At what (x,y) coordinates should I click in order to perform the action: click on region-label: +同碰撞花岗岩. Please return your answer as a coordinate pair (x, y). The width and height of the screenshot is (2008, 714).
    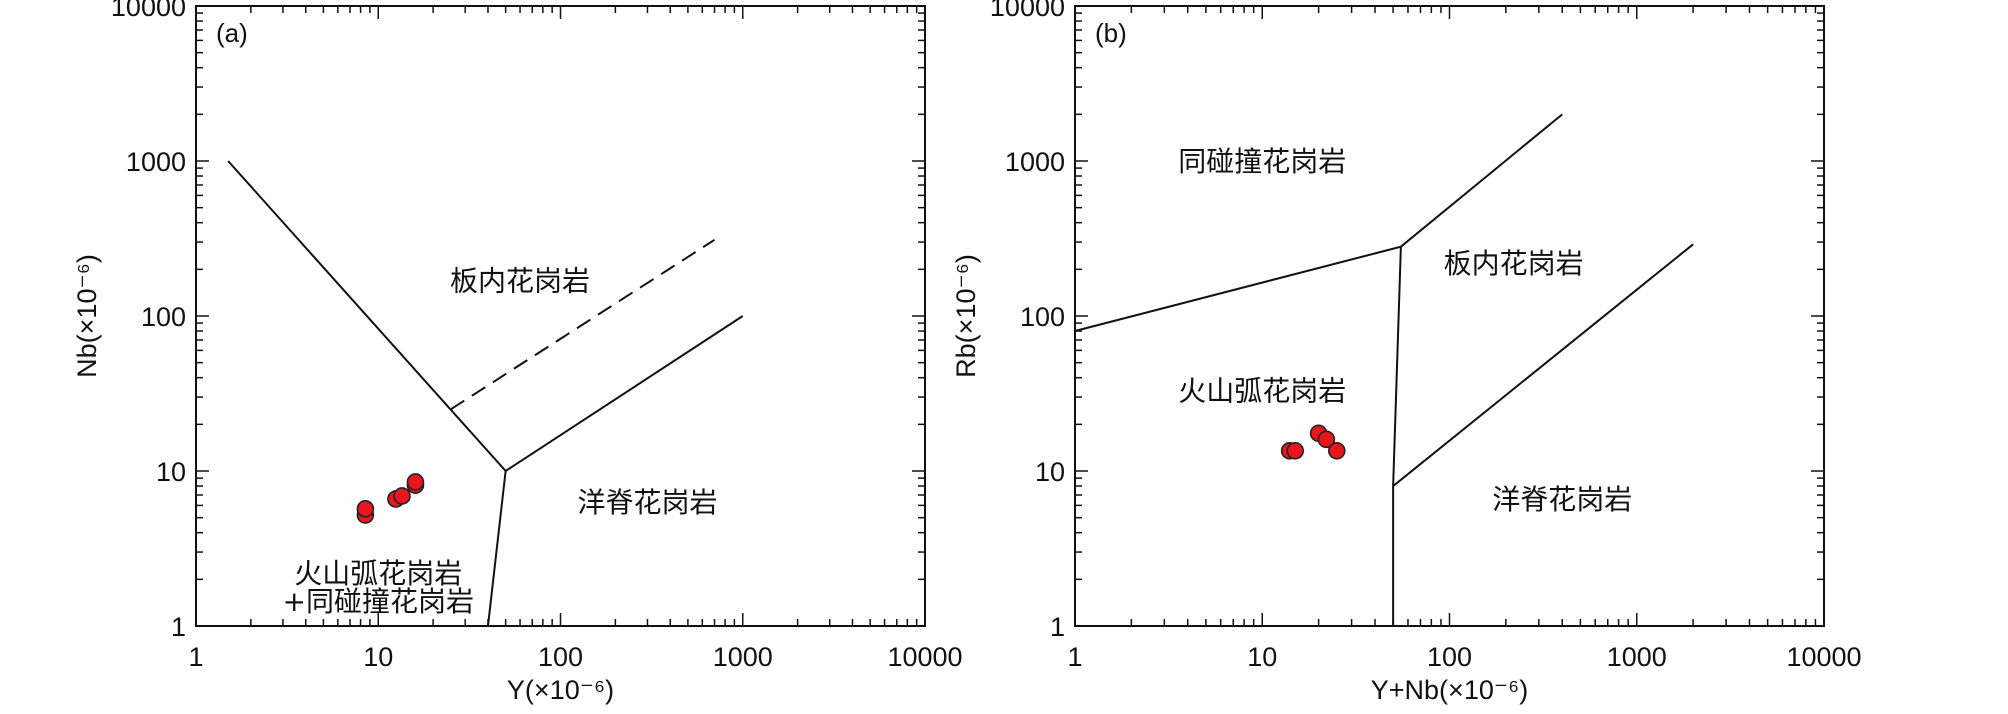
    Looking at the image, I should click on (378, 601).